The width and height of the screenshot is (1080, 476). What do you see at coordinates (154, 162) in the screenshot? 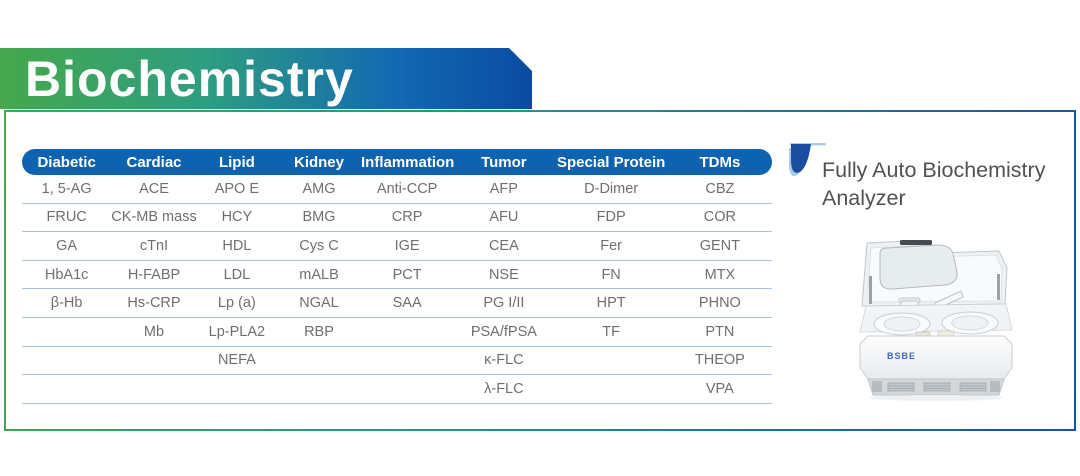
I see `column-header: Cardiac` at bounding box center [154, 162].